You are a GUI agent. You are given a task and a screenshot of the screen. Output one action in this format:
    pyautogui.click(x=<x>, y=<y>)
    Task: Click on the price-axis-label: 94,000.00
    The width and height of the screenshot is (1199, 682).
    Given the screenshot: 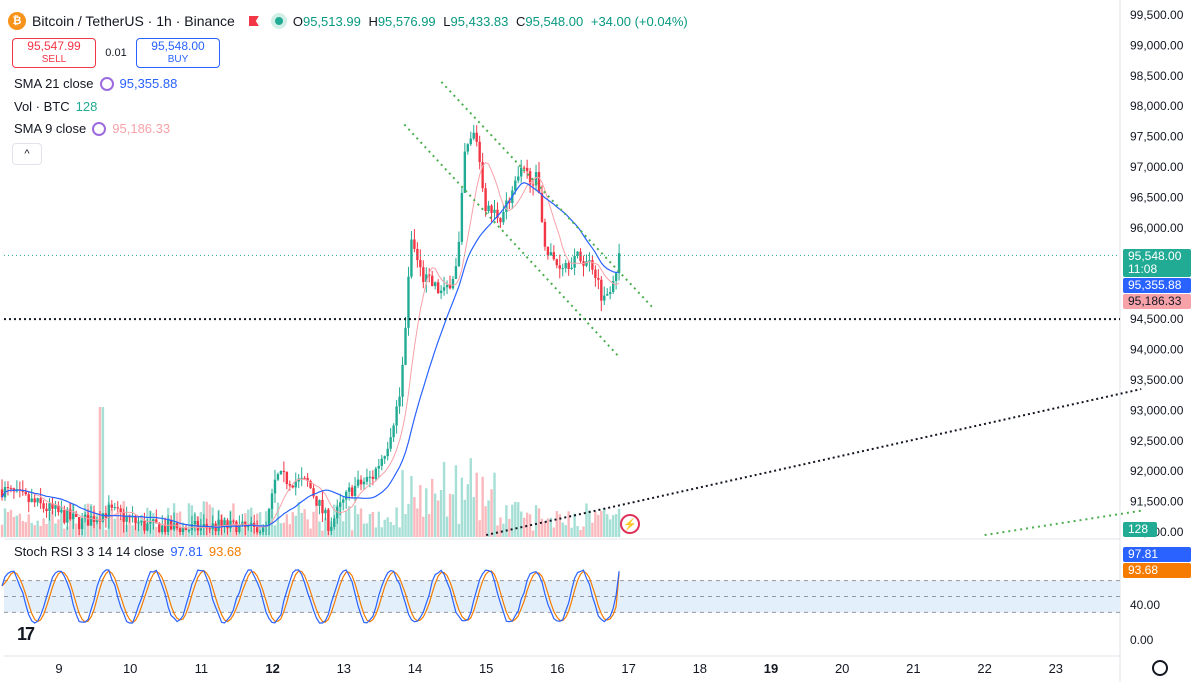 What is the action you would take?
    pyautogui.click(x=1157, y=350)
    